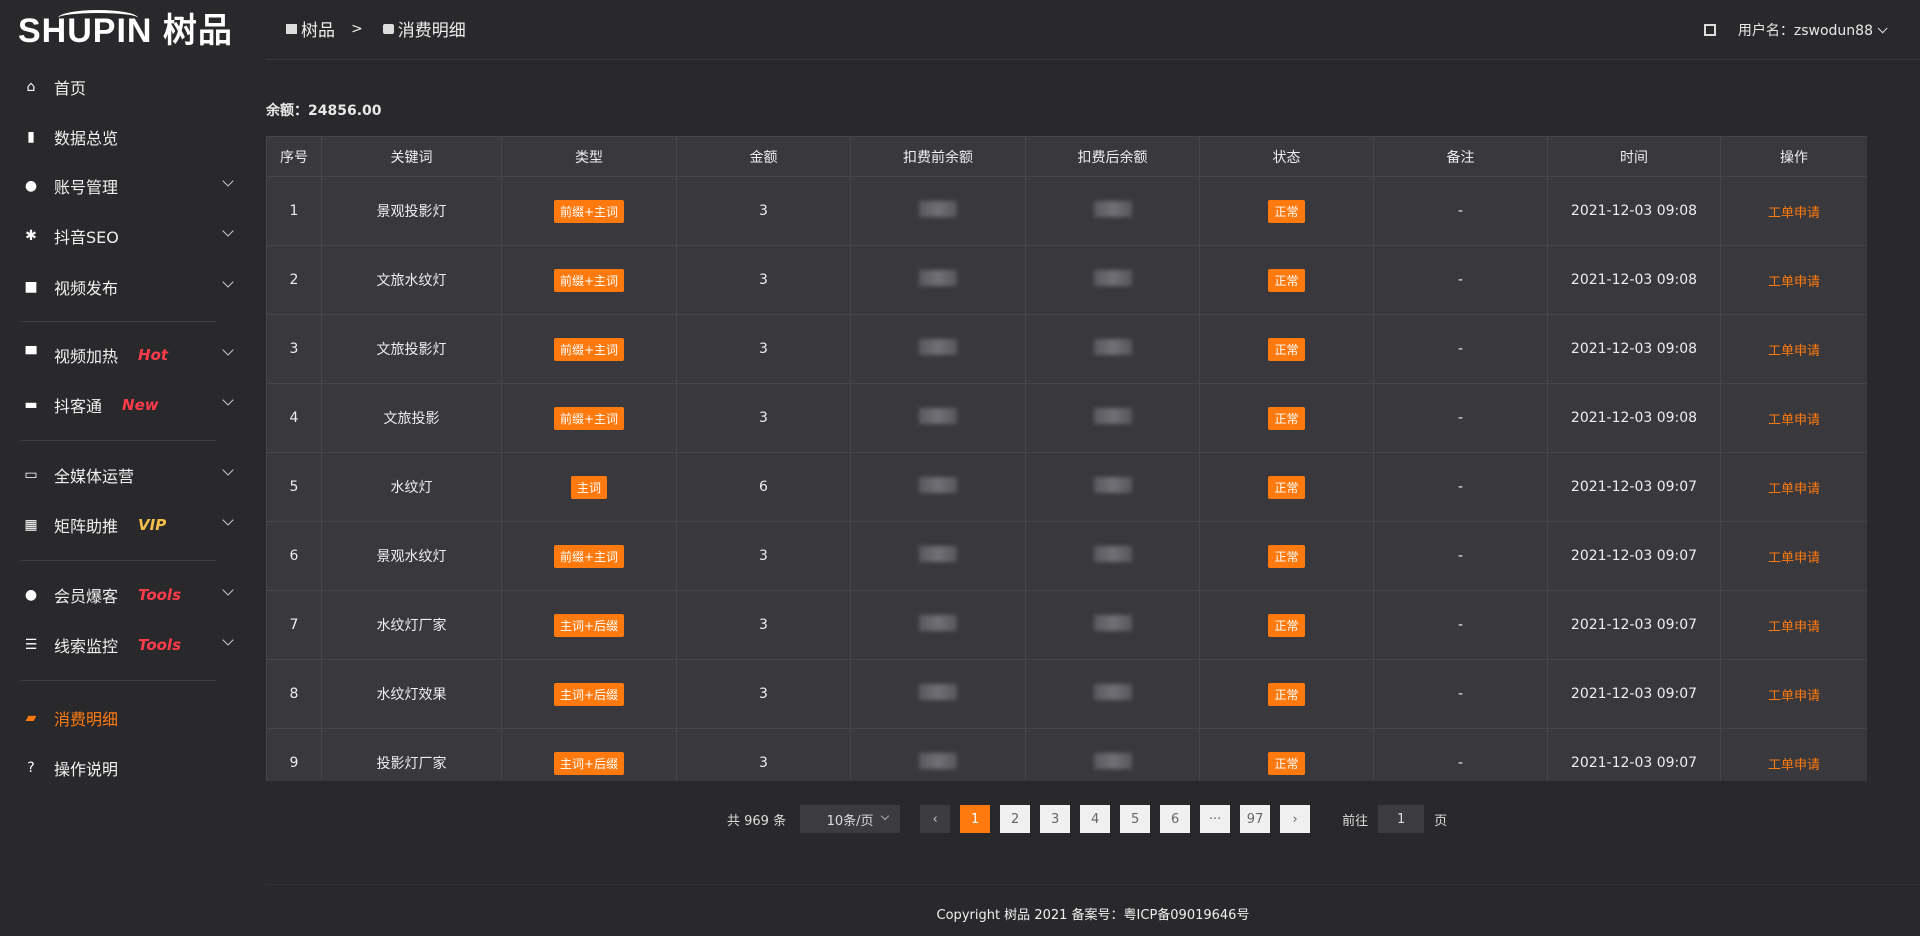  What do you see at coordinates (1135, 819) in the screenshot?
I see `page-button: 5` at bounding box center [1135, 819].